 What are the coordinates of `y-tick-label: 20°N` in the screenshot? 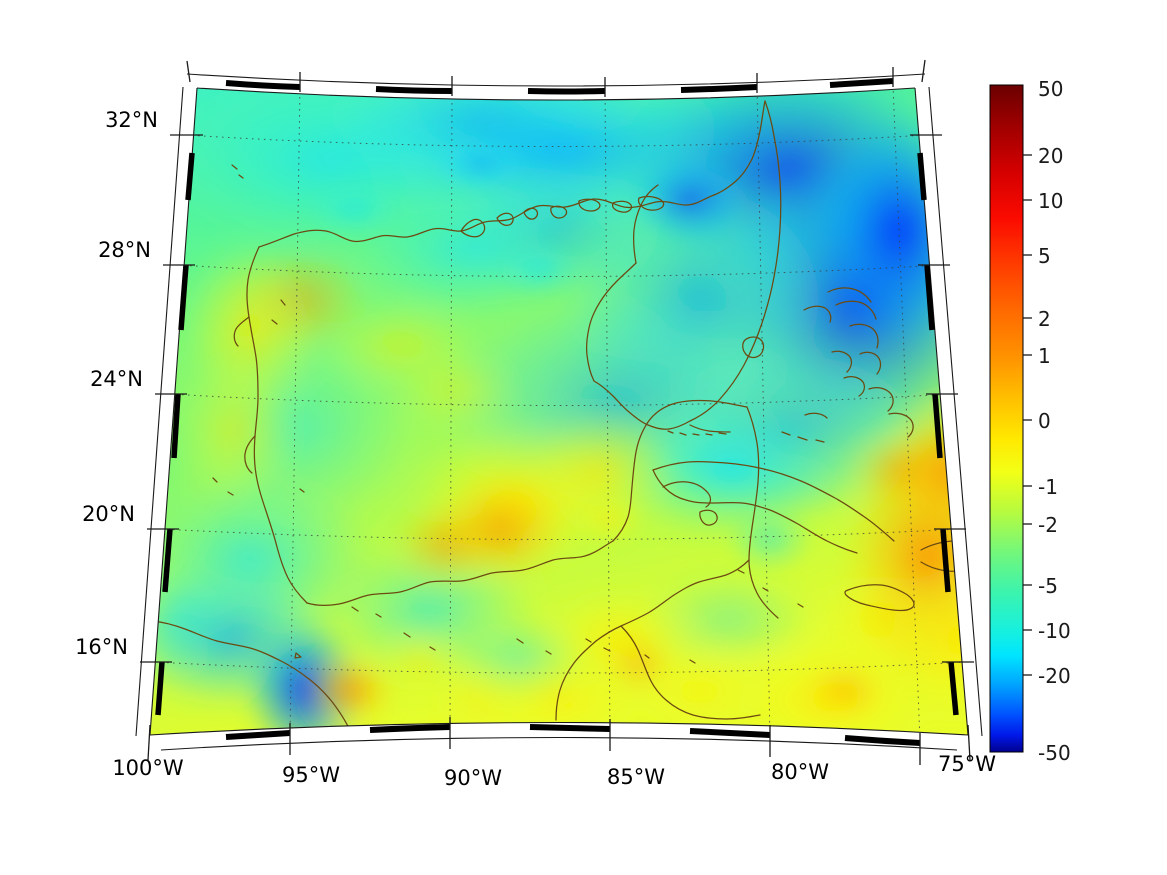 It's located at (108, 514).